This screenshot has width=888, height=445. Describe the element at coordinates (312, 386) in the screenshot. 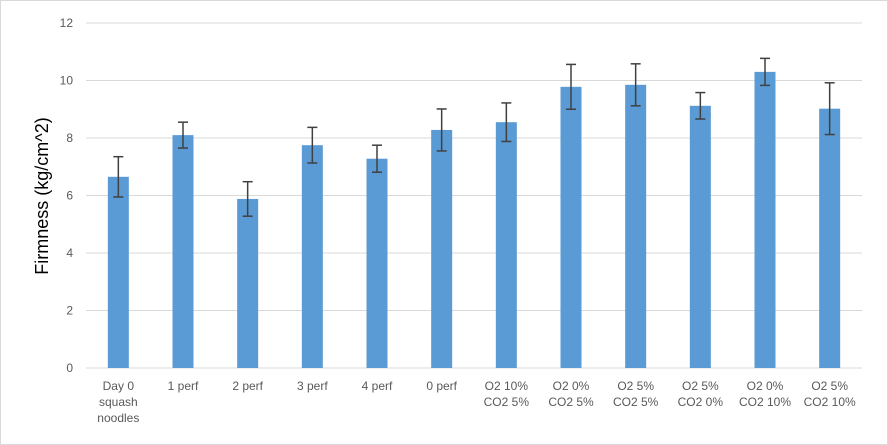

I see `x-category-label: 3 perf` at that location.